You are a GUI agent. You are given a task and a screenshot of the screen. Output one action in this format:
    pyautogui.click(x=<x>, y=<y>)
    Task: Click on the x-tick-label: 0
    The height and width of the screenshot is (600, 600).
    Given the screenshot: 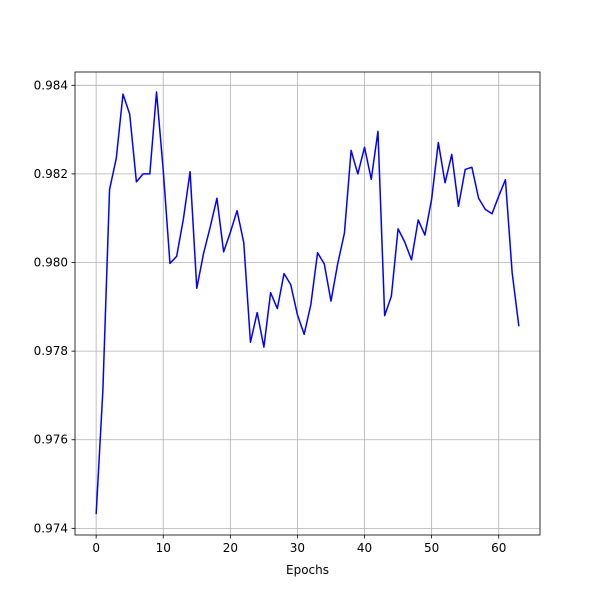 What is the action you would take?
    pyautogui.click(x=96, y=548)
    